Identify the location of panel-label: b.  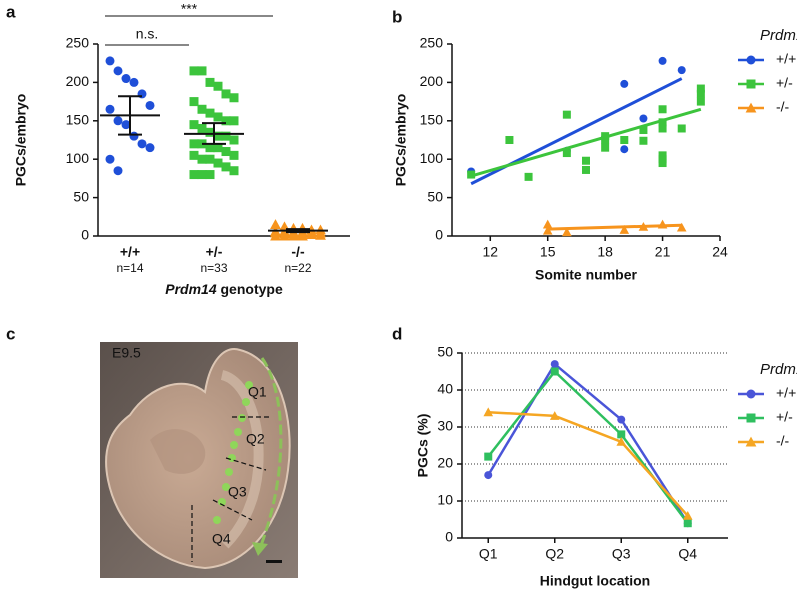
(397, 16).